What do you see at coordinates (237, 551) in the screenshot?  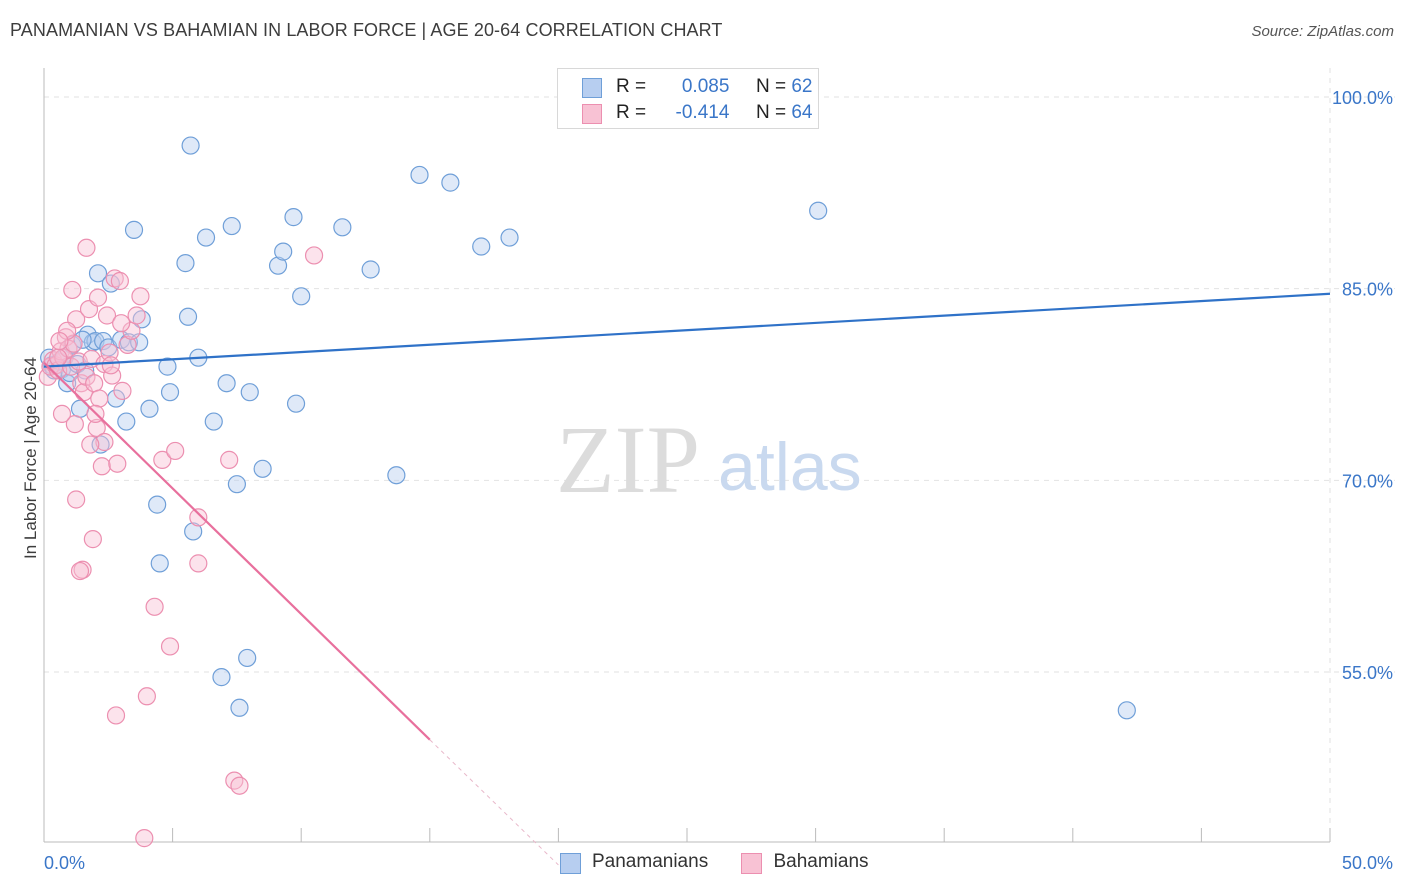 I see `trend-line-bahamians` at bounding box center [237, 551].